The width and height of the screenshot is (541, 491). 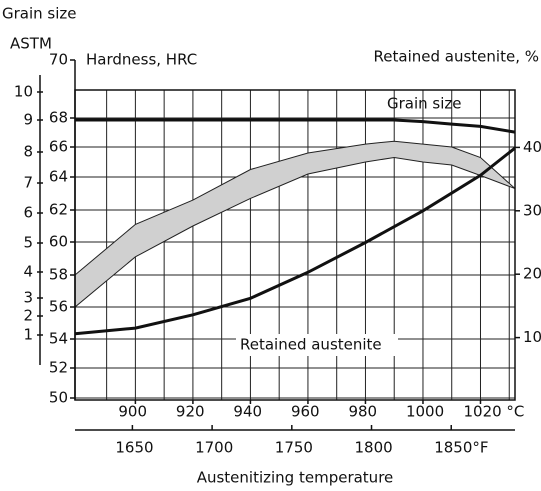 What do you see at coordinates (295, 126) in the screenshot?
I see `series-line` at bounding box center [295, 126].